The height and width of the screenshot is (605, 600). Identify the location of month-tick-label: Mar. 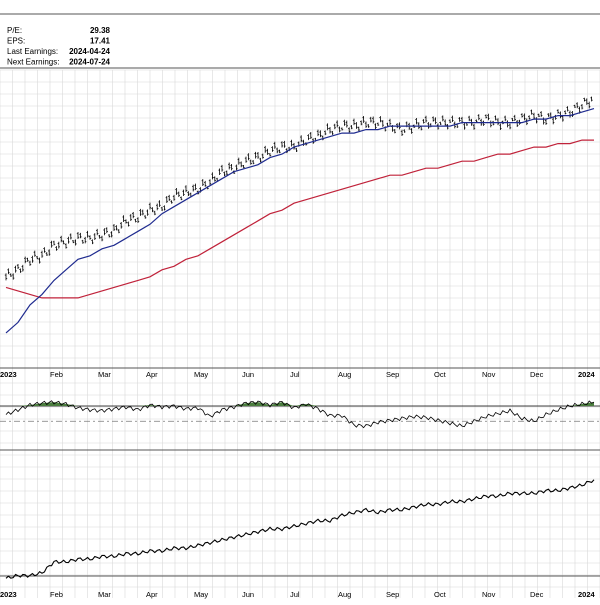
(104, 374).